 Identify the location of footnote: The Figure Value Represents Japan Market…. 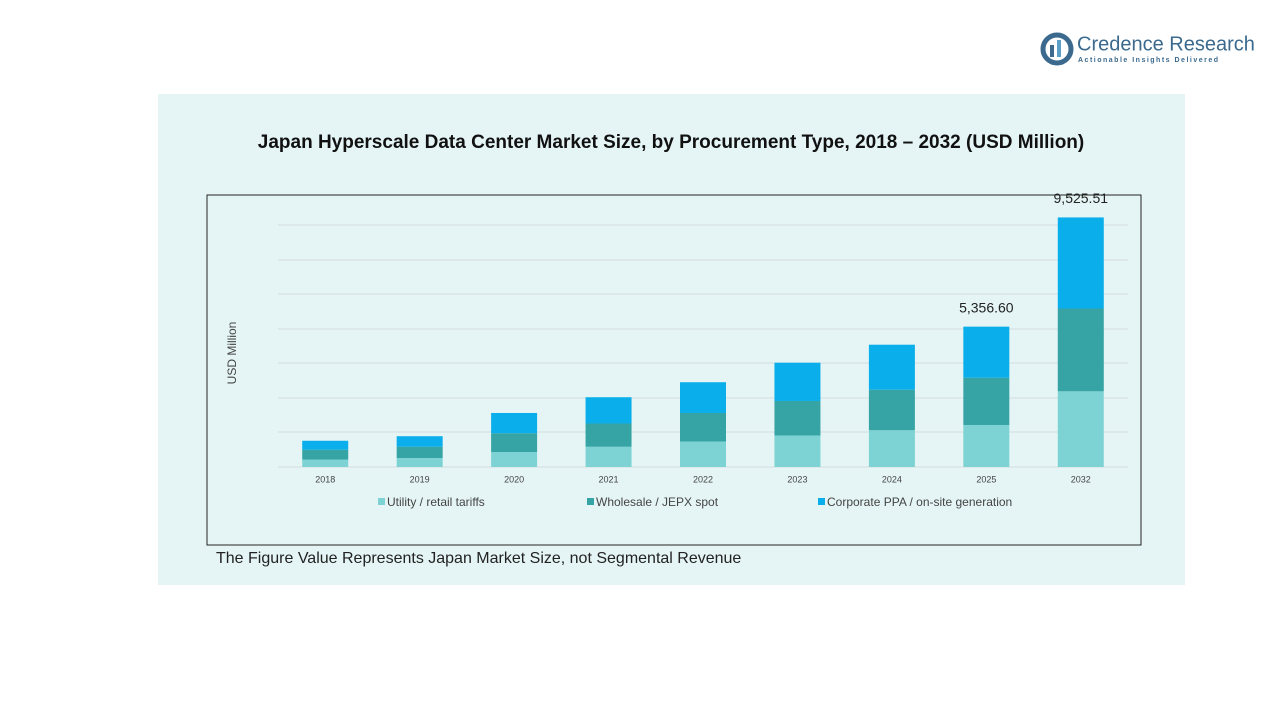
(478, 558).